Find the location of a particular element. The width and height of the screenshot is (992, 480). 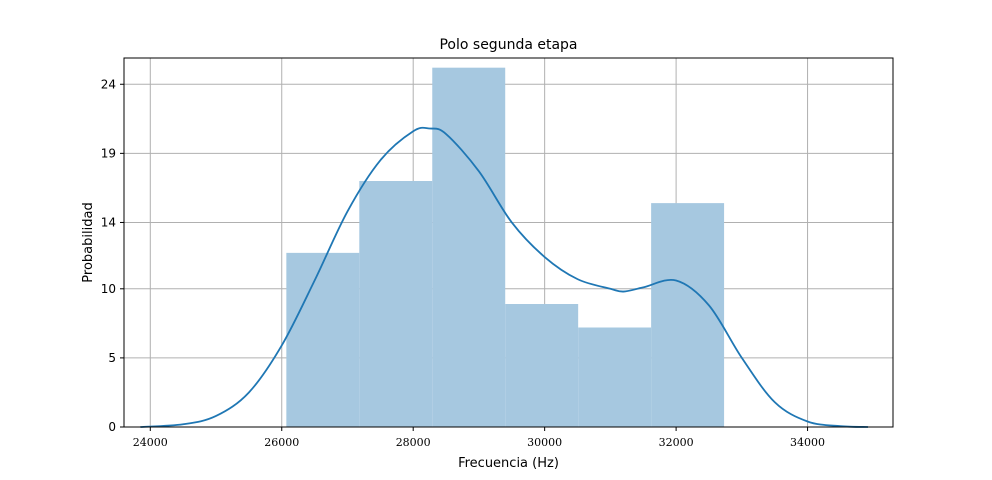

x-tick-label-2: 28000 is located at coordinates (413, 442).